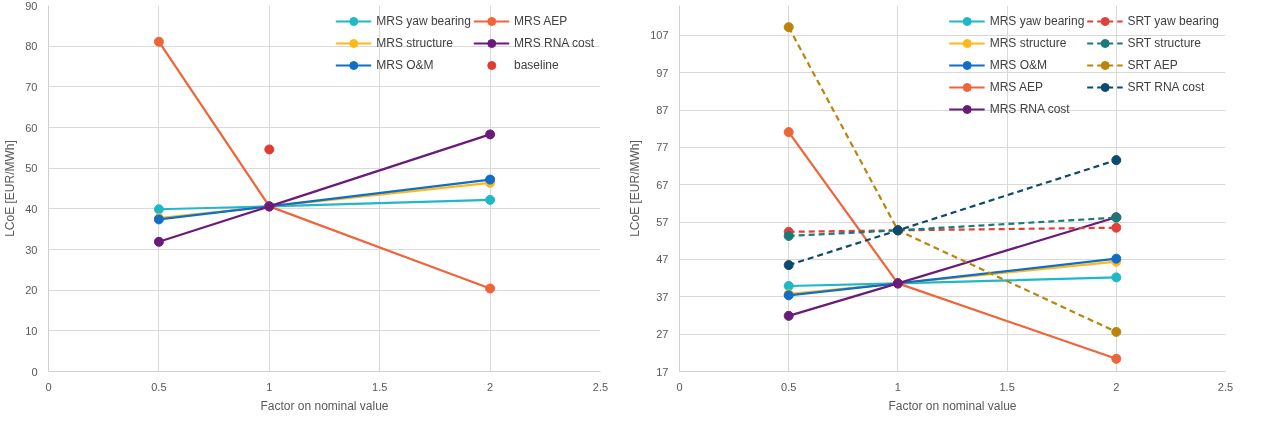 Image resolution: width=1270 pixels, height=425 pixels. What do you see at coordinates (31, 46) in the screenshot?
I see `y-tick-label: 80` at bounding box center [31, 46].